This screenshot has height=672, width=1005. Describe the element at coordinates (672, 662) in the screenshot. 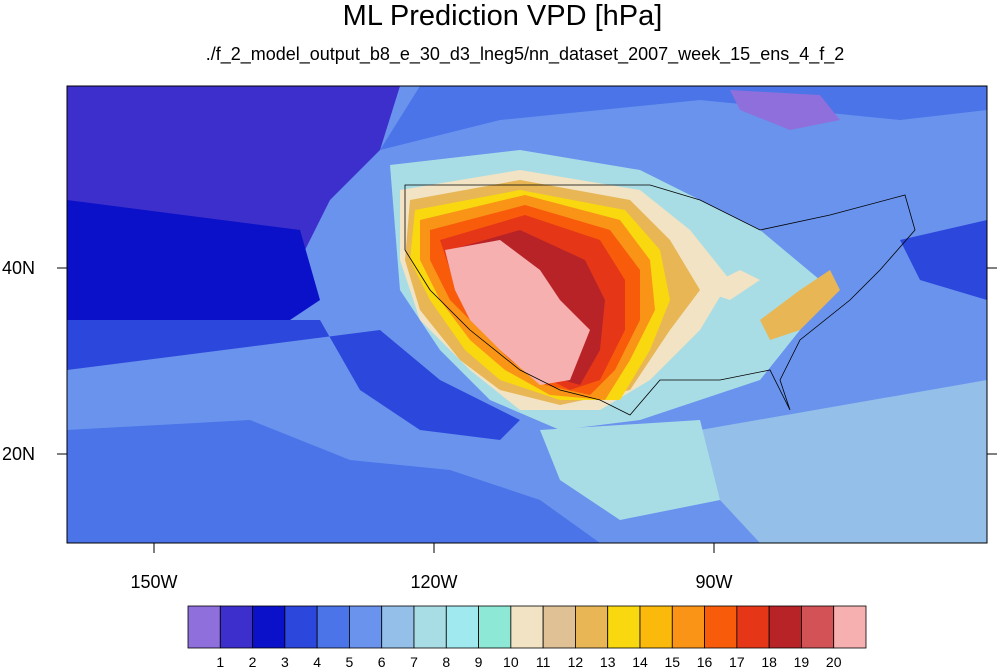

I see `colorbar-label: 15` at that location.